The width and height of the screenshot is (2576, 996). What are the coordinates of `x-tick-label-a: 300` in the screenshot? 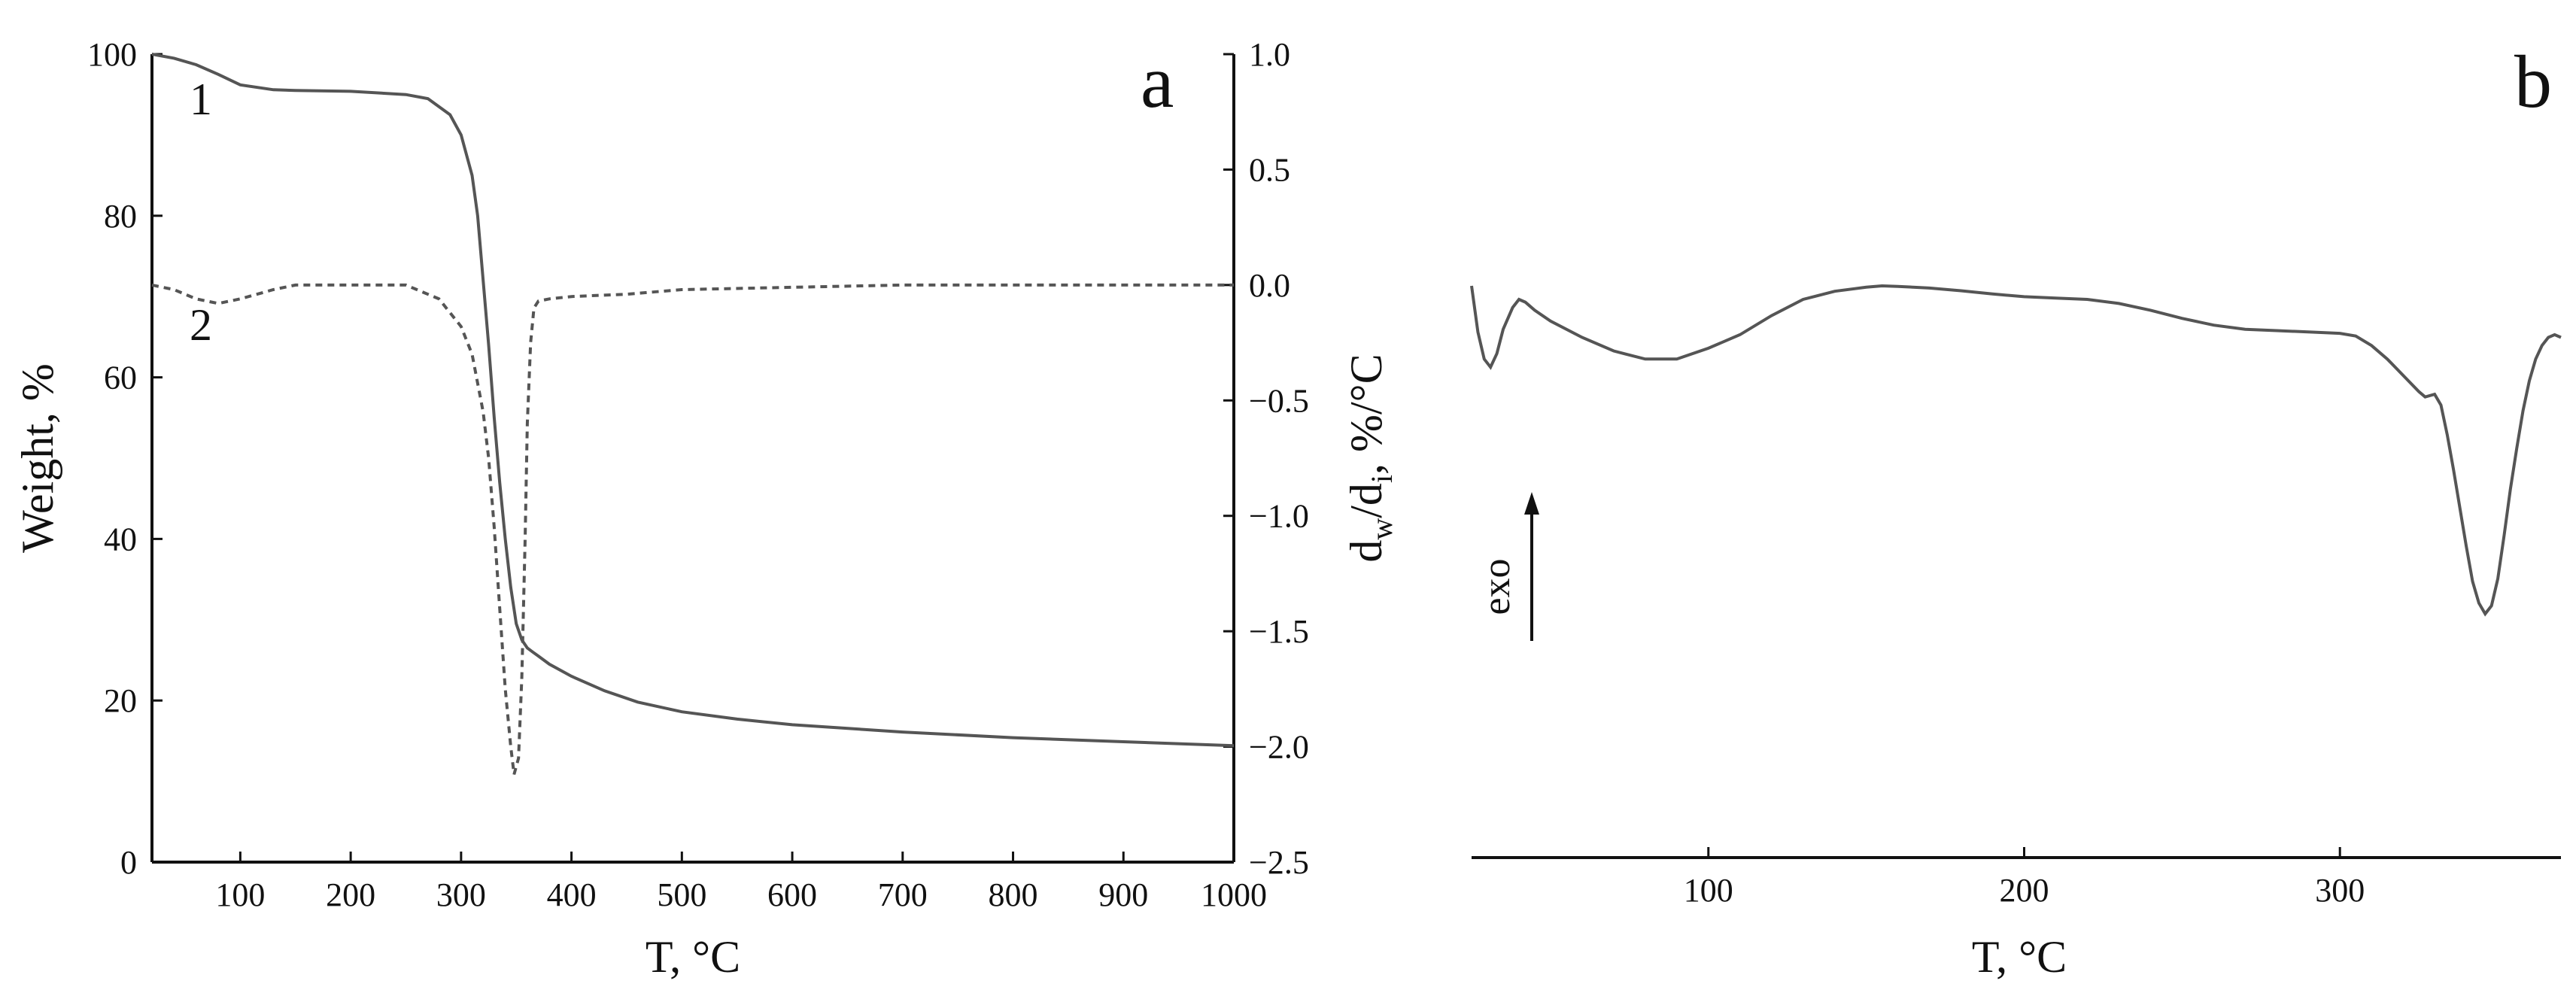 It's located at (461, 894).